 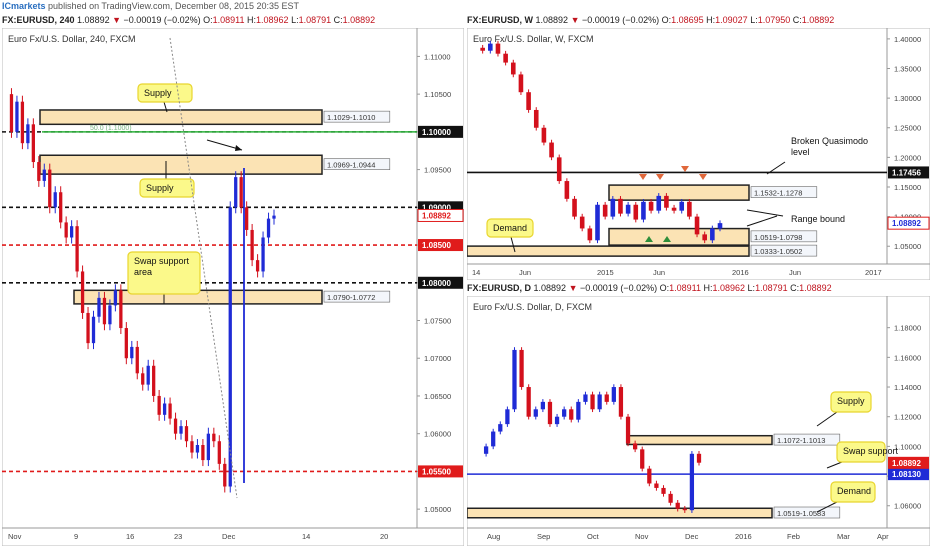 What do you see at coordinates (351, 117) in the screenshot?
I see `zone-label: 1.1029-1.1010` at bounding box center [351, 117].